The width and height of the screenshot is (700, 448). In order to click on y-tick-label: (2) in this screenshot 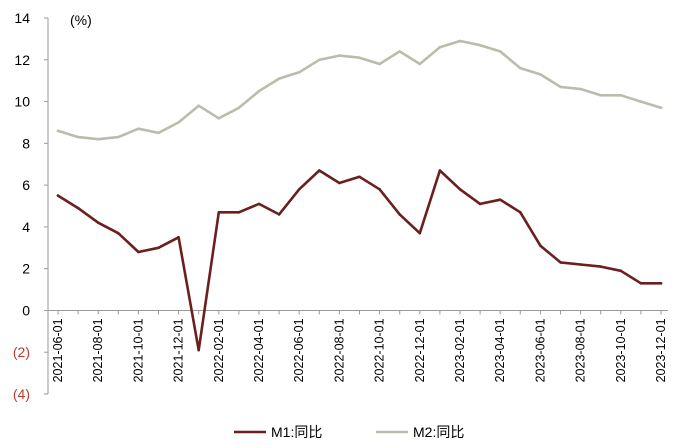, I will do `click(21, 352)`.